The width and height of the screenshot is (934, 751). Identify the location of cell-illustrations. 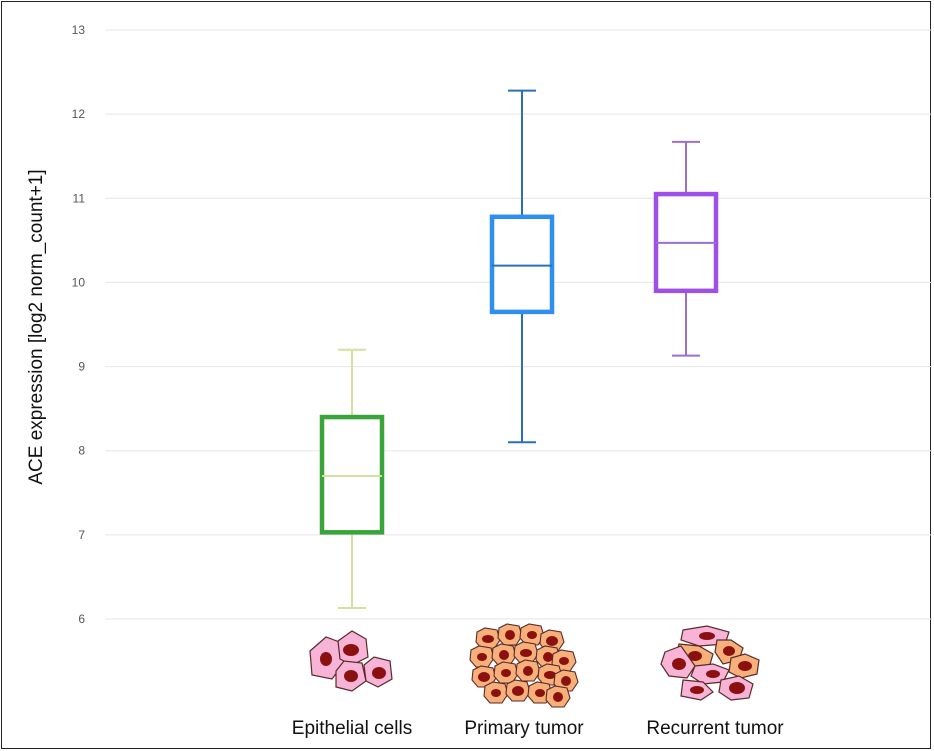
(534, 665).